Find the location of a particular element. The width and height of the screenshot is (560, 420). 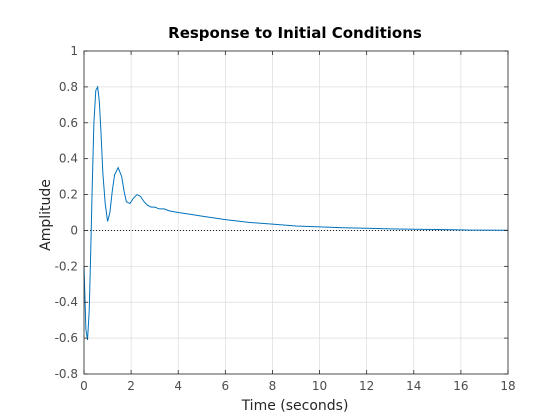

y-tick-label: 1 is located at coordinates (74, 51).